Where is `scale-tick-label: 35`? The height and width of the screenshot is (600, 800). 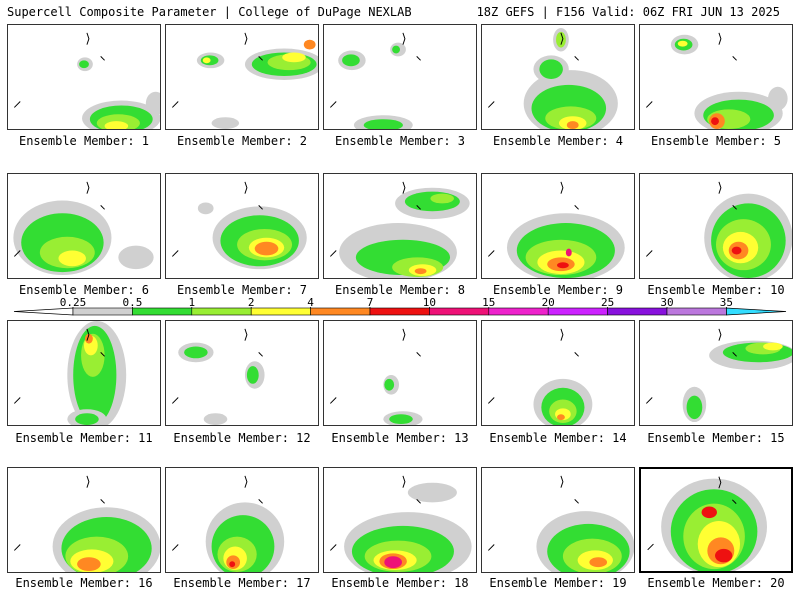
scale-tick-label: 35 is located at coordinates (726, 303).